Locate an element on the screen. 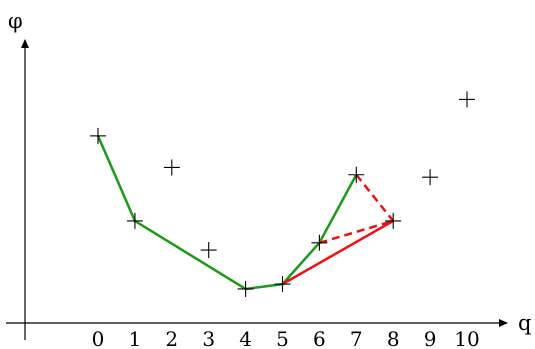 This screenshot has width=535, height=349. x-tick-label: 3 is located at coordinates (208, 338).